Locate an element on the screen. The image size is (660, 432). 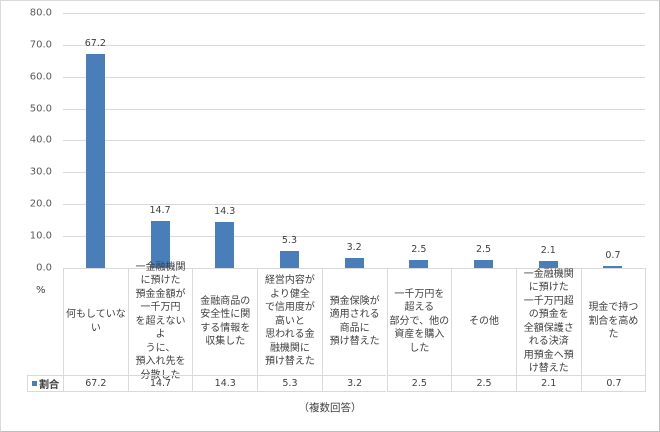
table-right-border is located at coordinates (645, 330).